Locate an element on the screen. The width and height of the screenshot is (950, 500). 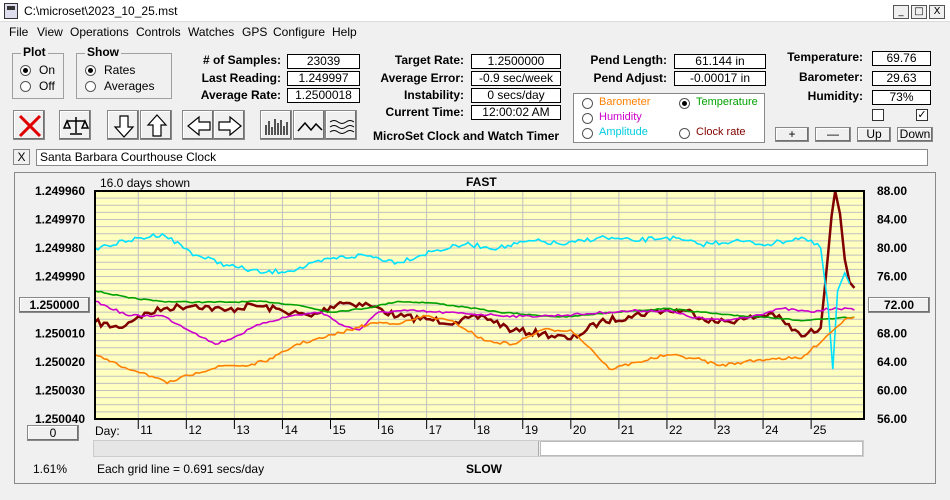
temperature-radio is located at coordinates (684, 103).